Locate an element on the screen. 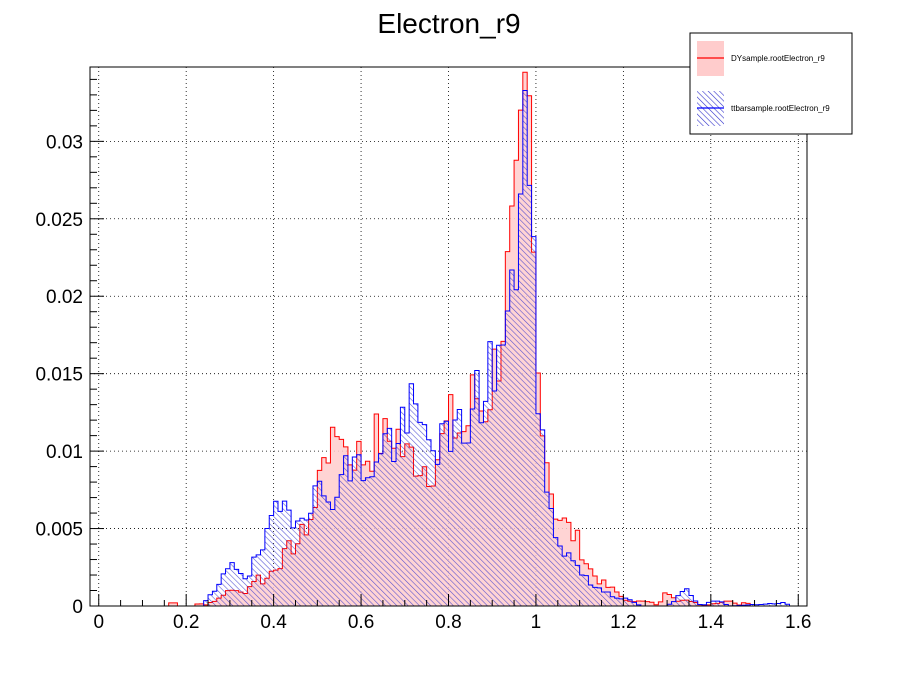 The image size is (898, 675). y-tick-labels: 0 0.005 0.01 0.015 0.02 0.025 0.03 is located at coordinates (59, 375).